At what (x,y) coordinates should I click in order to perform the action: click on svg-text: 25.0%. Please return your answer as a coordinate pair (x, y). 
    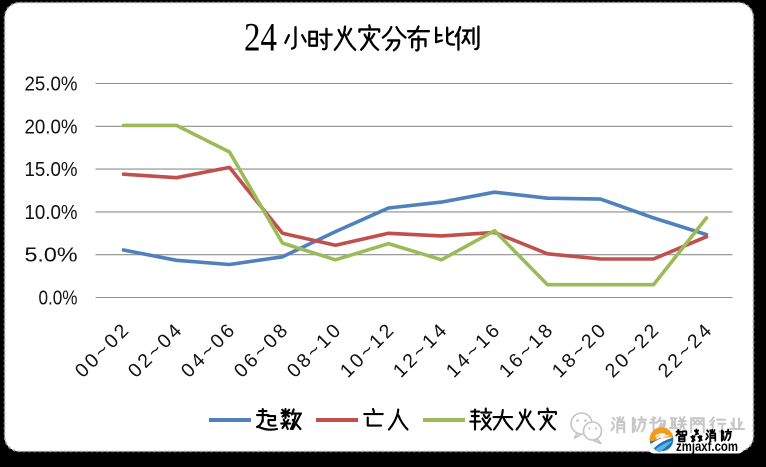
    Looking at the image, I should click on (51, 85).